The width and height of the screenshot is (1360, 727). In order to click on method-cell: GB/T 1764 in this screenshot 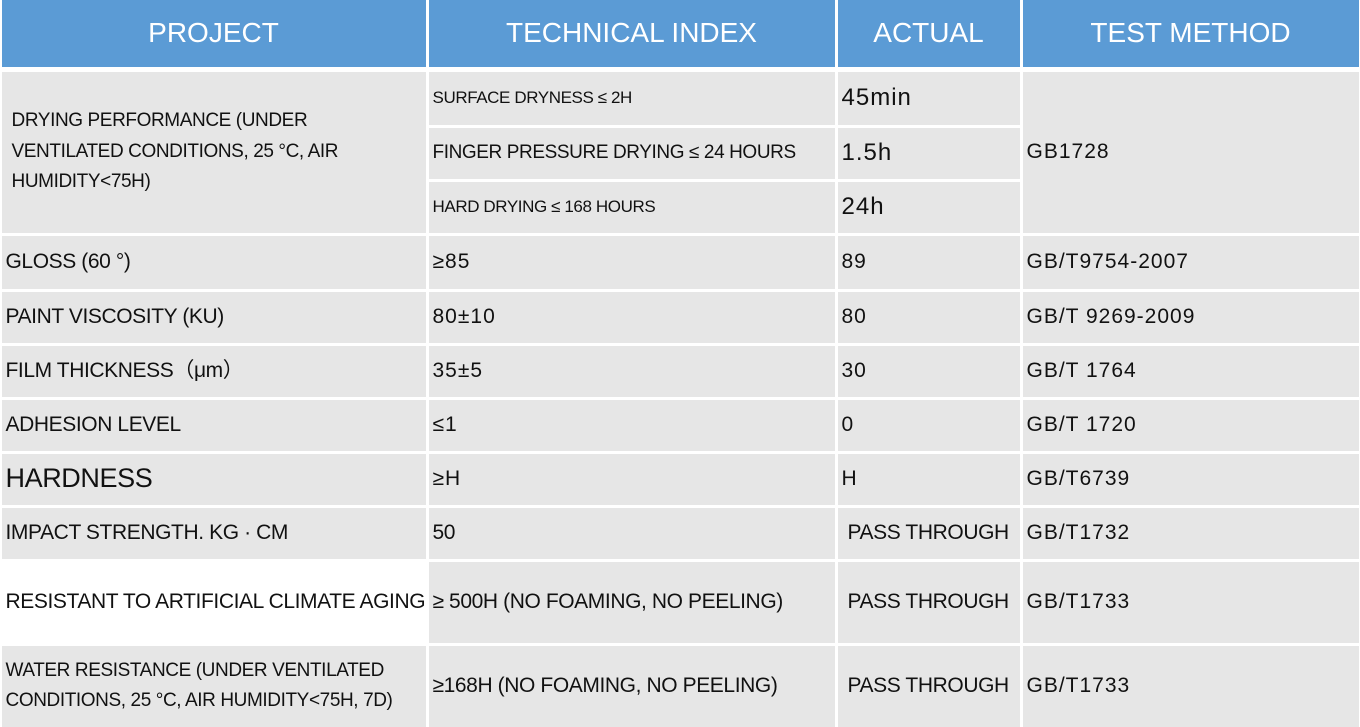, I will do `click(1190, 371)`.